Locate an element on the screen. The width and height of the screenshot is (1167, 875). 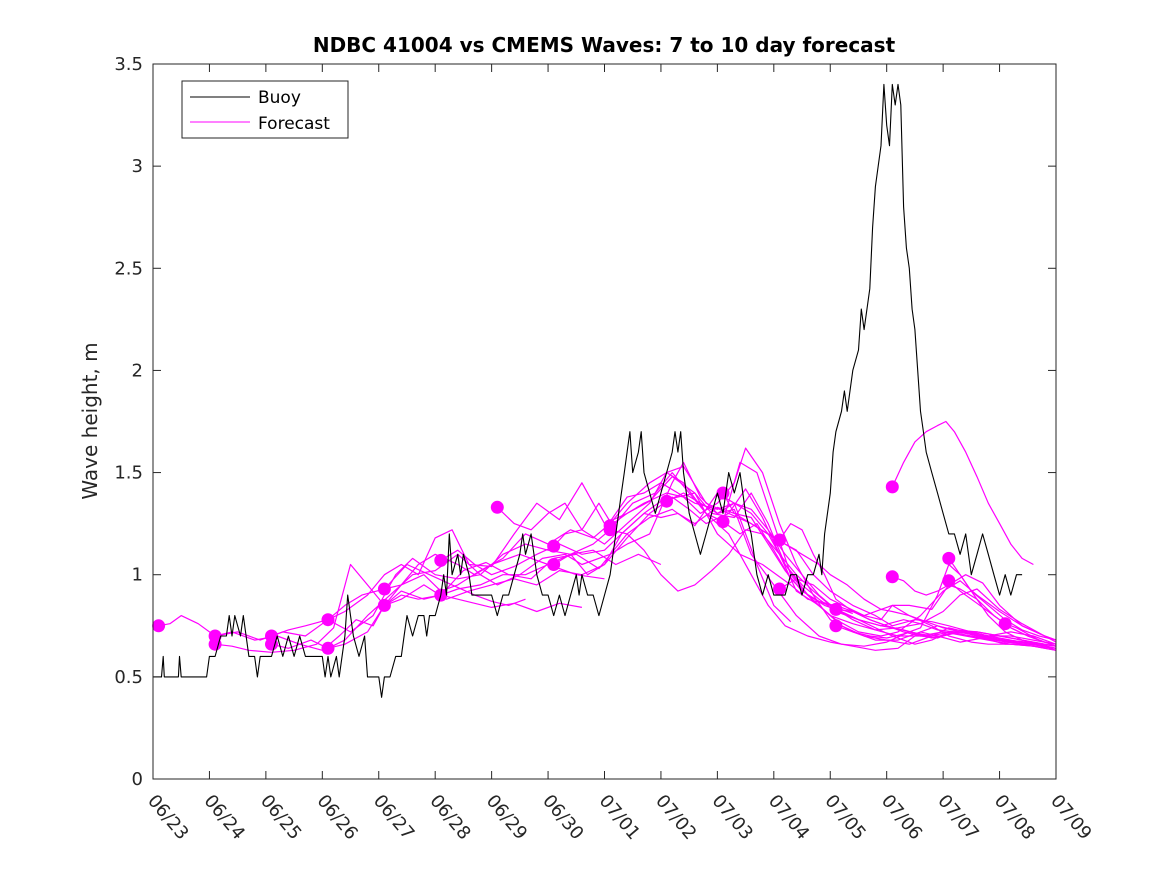
x-tick-label-7: 06/30 is located at coordinates (562, 817).